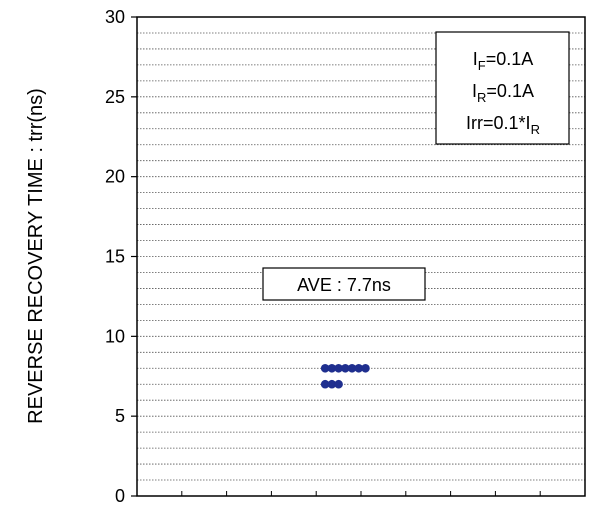  I want to click on conditions-legend-box: IF=0.1A IR=0.1A Irr=0.1*IR, so click(502, 88).